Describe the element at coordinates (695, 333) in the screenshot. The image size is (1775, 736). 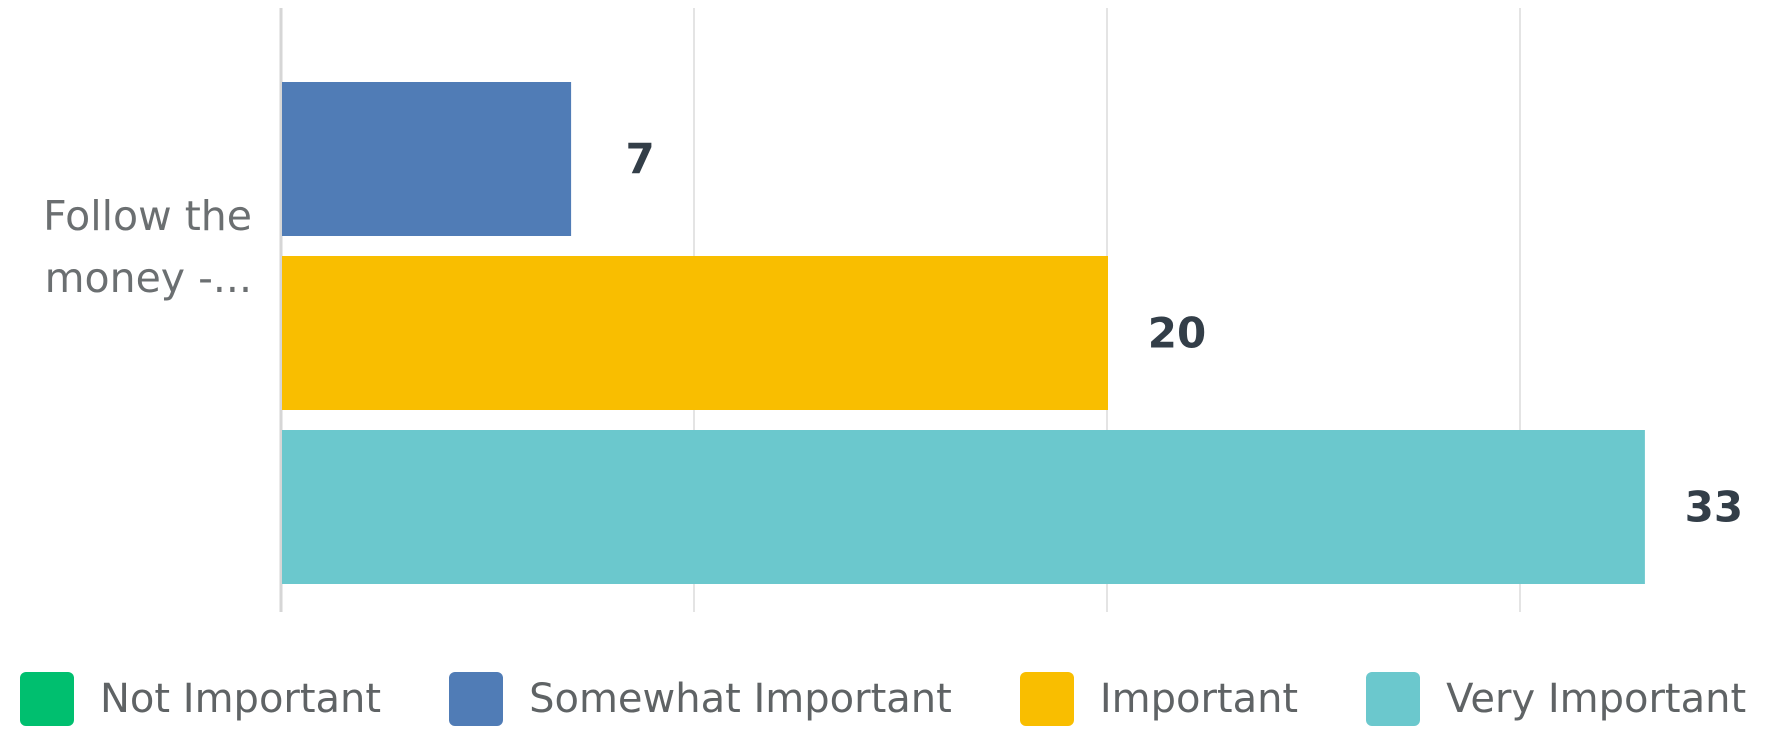
I see `bar-important` at that location.